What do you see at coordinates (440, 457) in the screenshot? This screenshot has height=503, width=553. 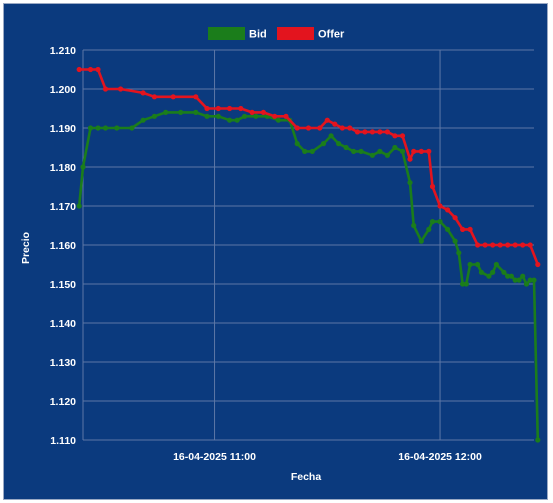 I see `x-tick-label: 16-04-2025 12:00` at bounding box center [440, 457].